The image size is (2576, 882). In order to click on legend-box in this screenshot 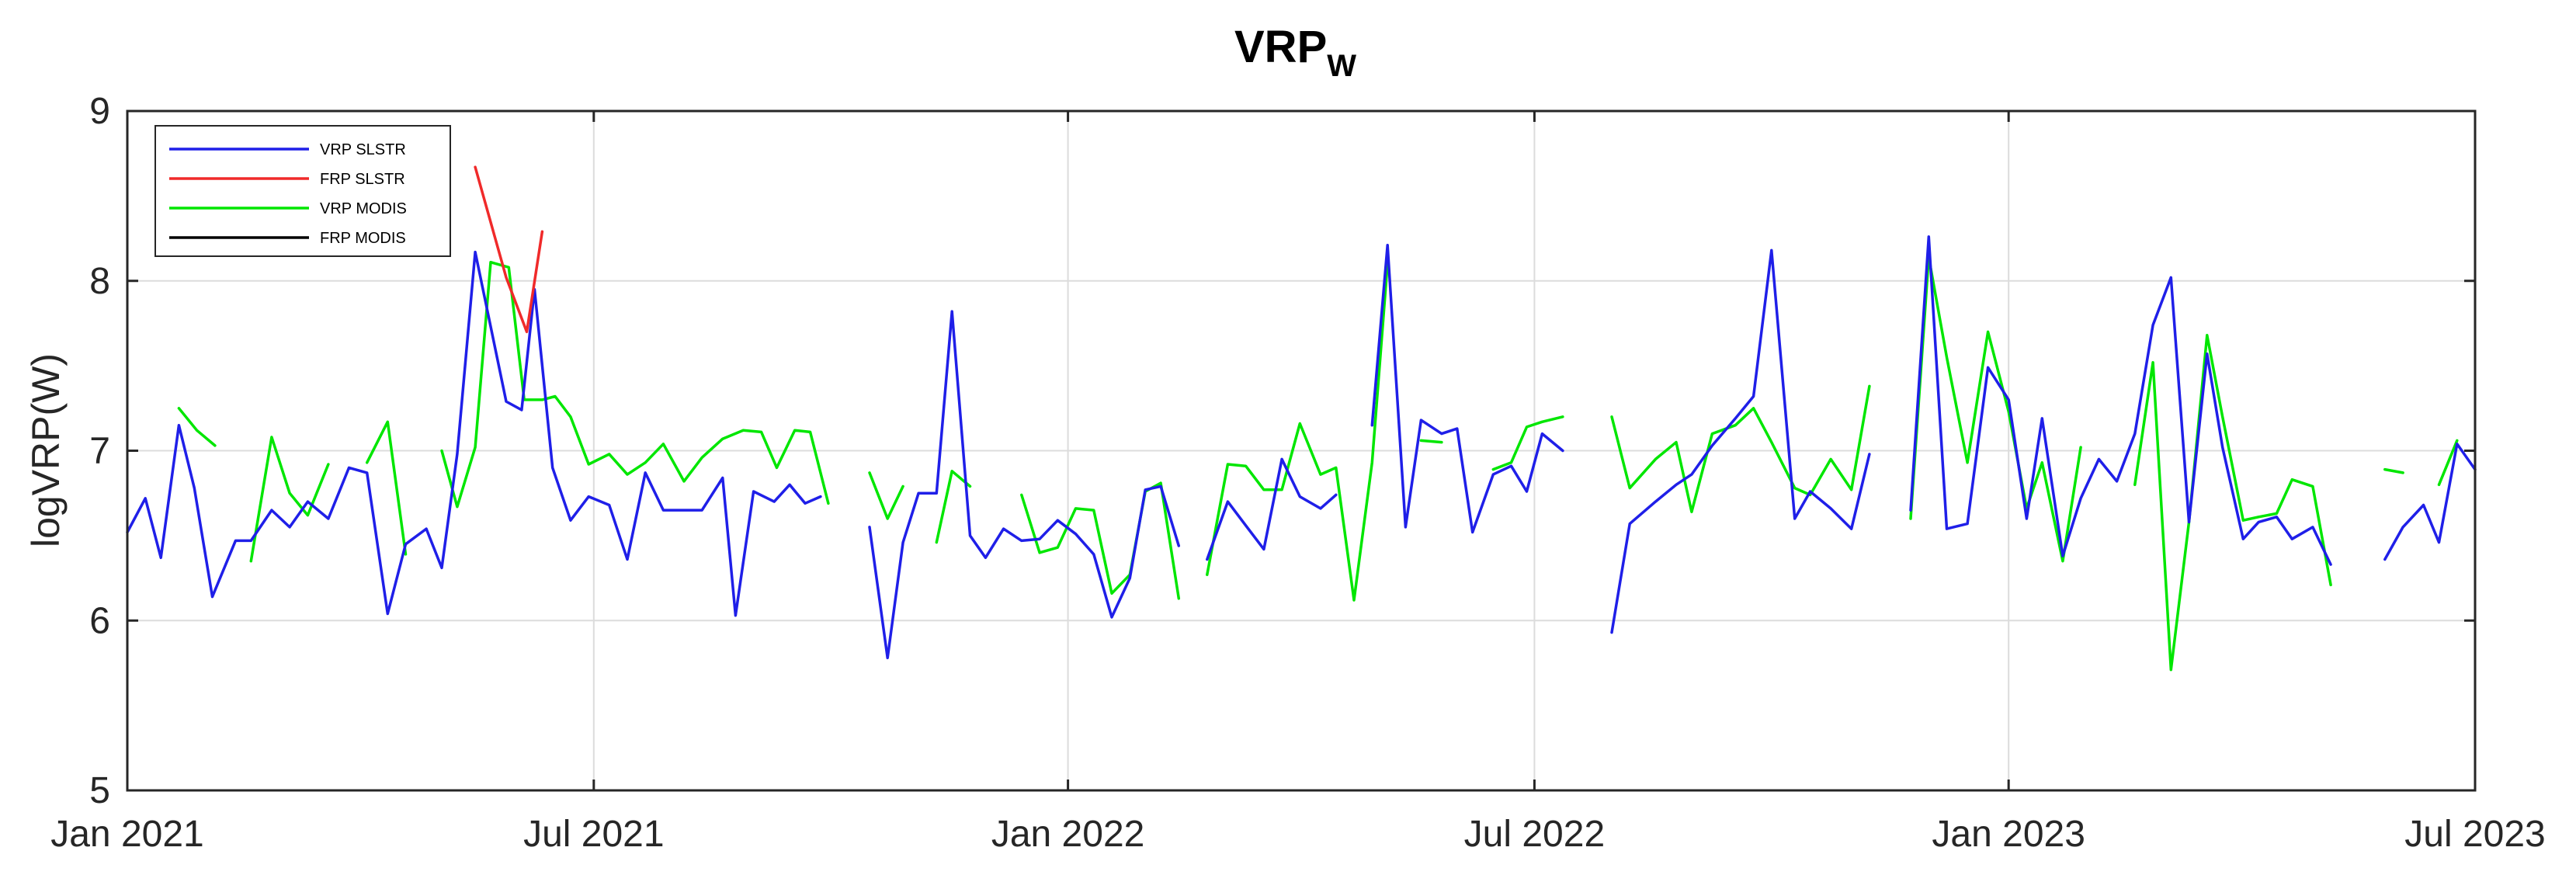, I will do `click(302, 191)`.